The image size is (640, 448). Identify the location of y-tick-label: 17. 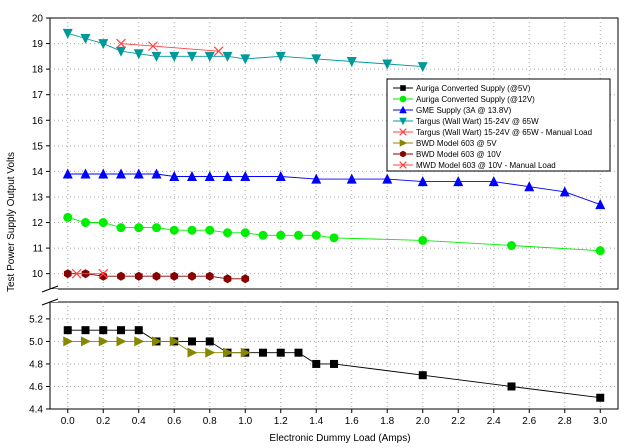
(38, 95).